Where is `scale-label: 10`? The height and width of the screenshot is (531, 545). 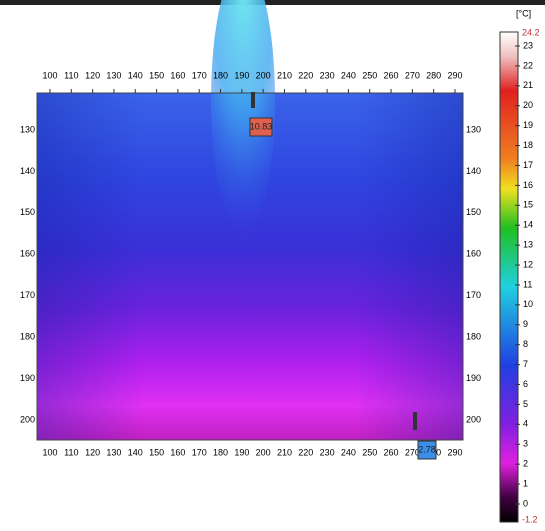 scale-label: 10 is located at coordinates (528, 304).